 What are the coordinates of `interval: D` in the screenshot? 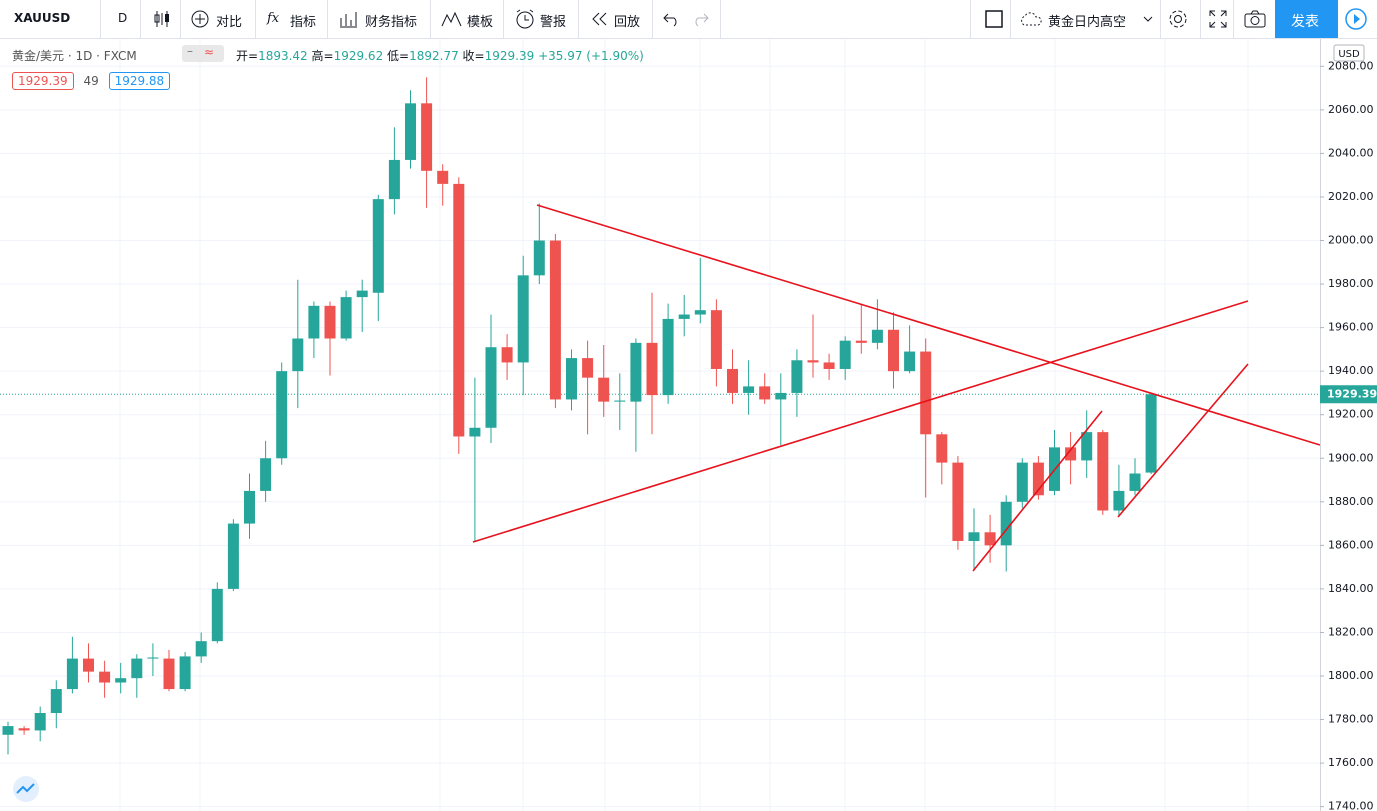 It's located at (123, 18).